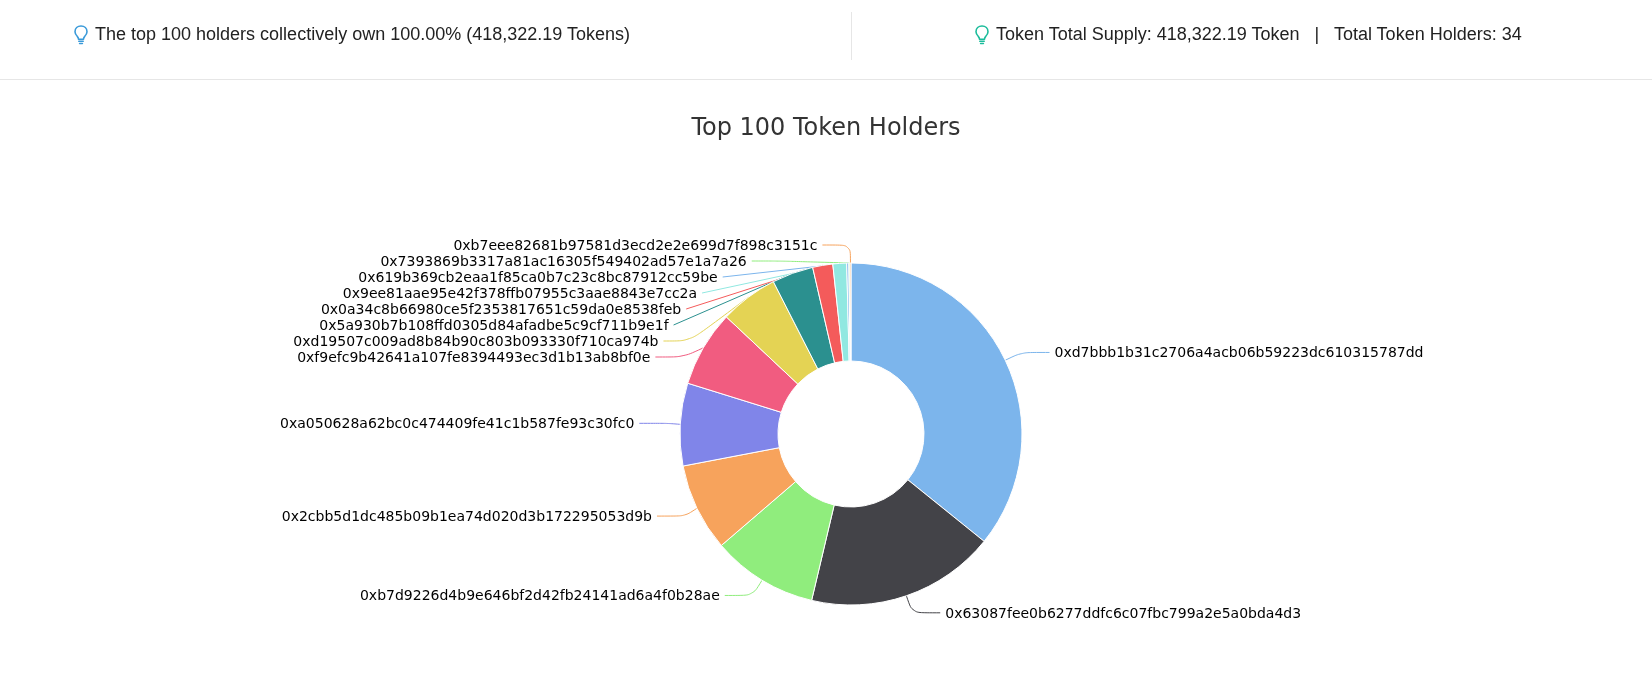  I want to click on chart-title: Top 100 Token Holders, so click(825, 127).